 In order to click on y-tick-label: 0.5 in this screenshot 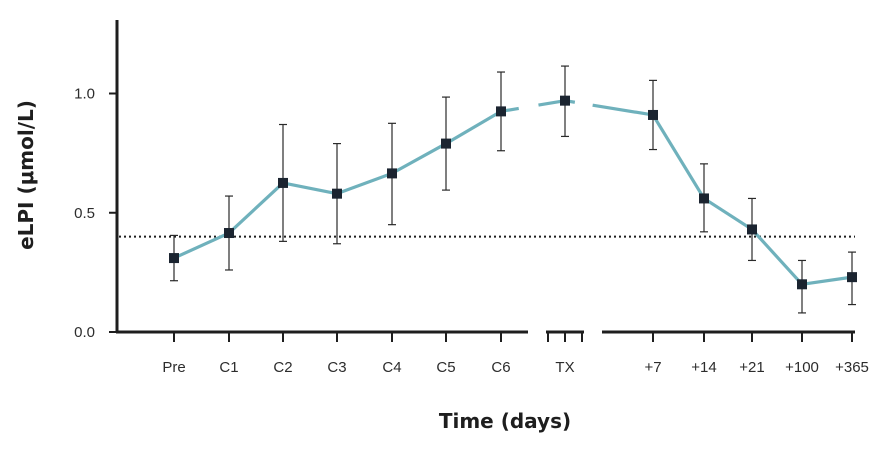, I will do `click(84, 213)`.